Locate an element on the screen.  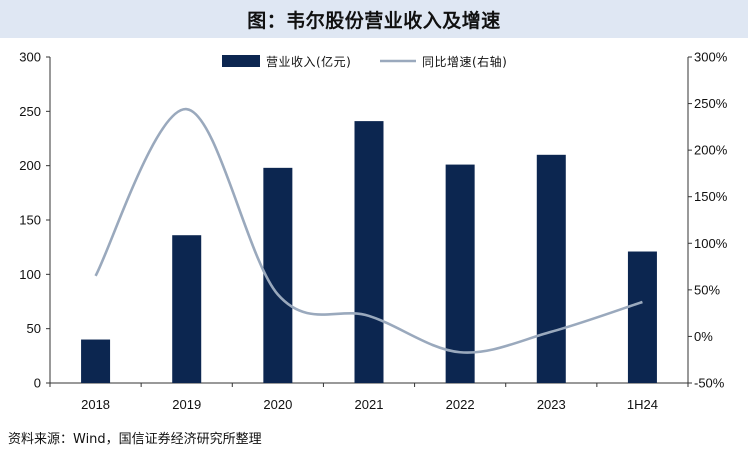
left-tick-label: 50 is located at coordinates (34, 328).